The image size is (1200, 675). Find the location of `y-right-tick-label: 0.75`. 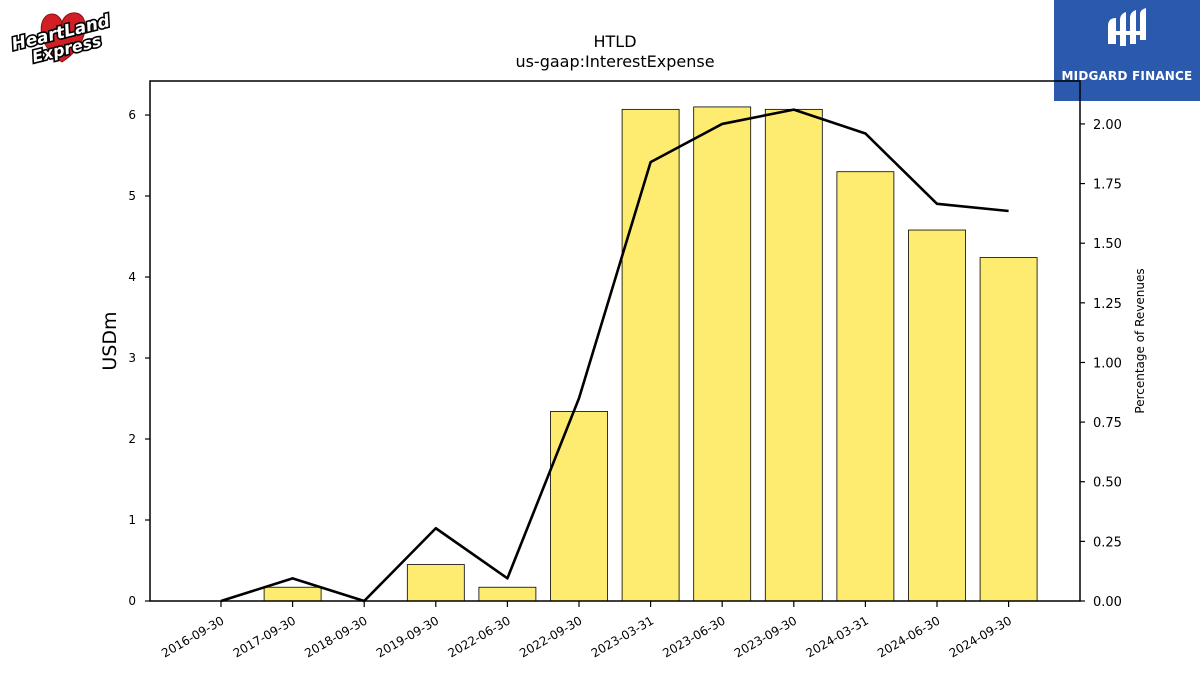

y-right-tick-label: 0.75 is located at coordinates (1107, 423).